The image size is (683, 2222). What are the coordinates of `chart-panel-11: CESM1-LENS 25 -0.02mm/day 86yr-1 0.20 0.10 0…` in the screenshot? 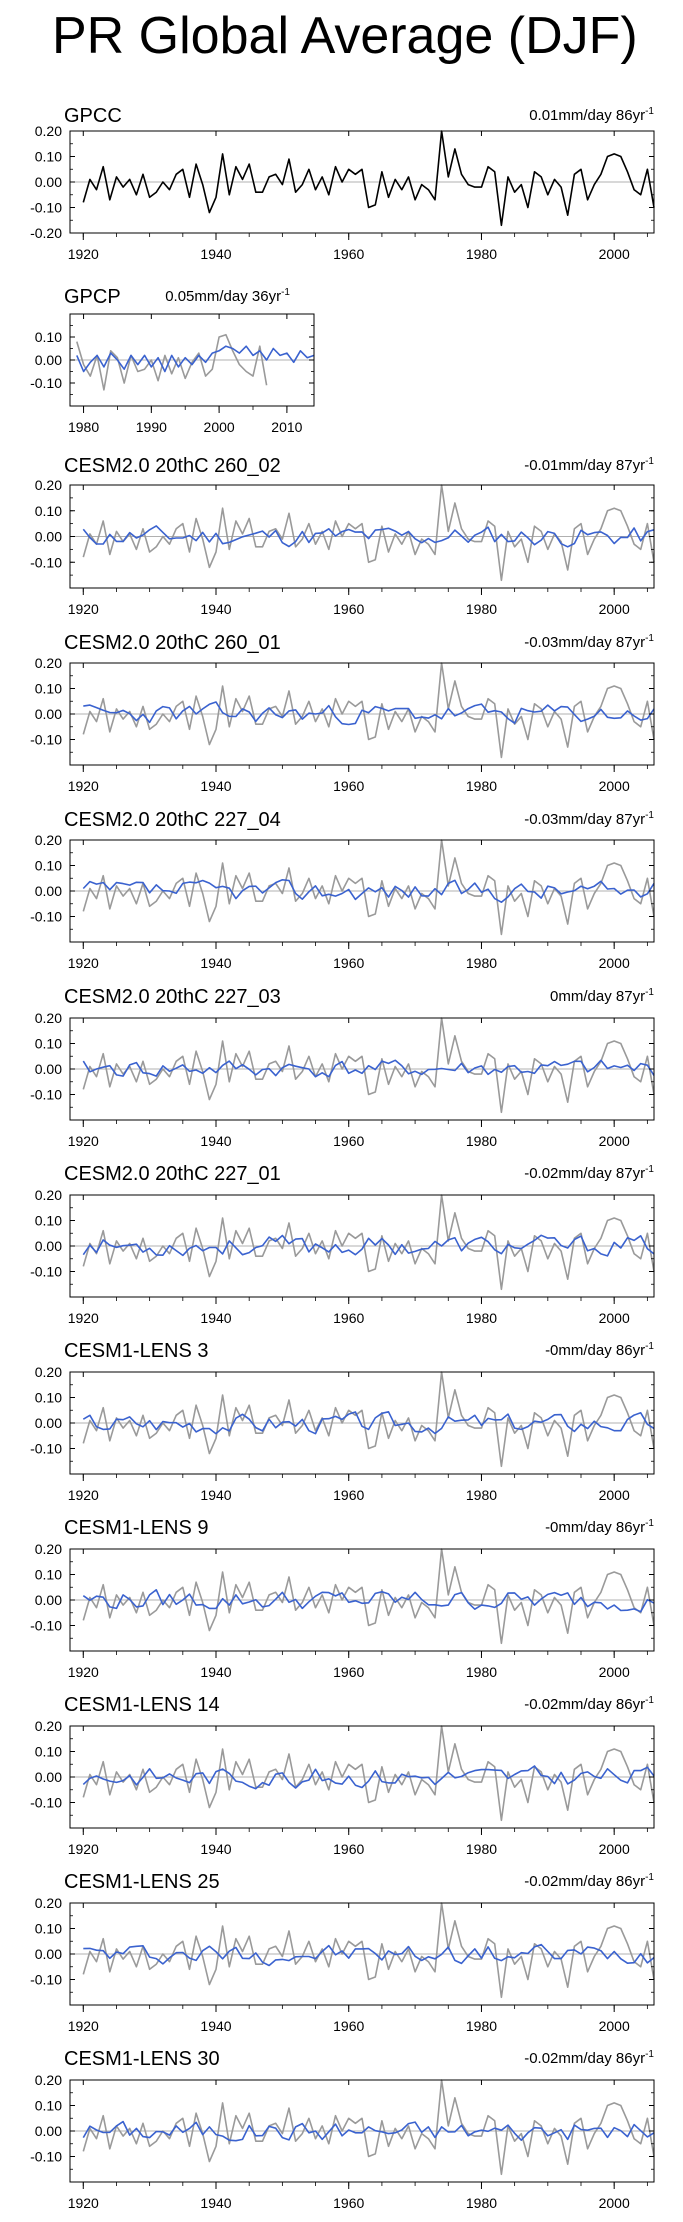 It's located at (342, 1952).